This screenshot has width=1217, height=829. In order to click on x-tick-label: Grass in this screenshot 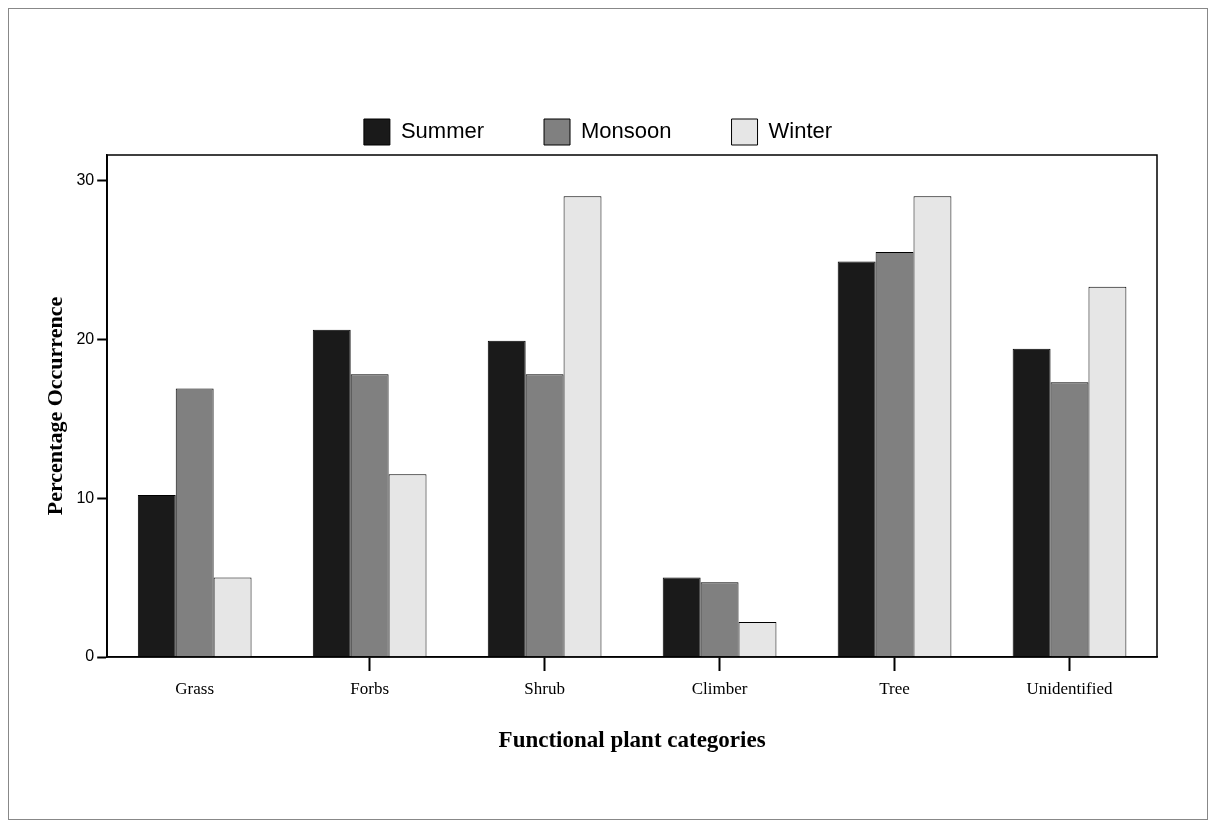, I will do `click(195, 688)`.